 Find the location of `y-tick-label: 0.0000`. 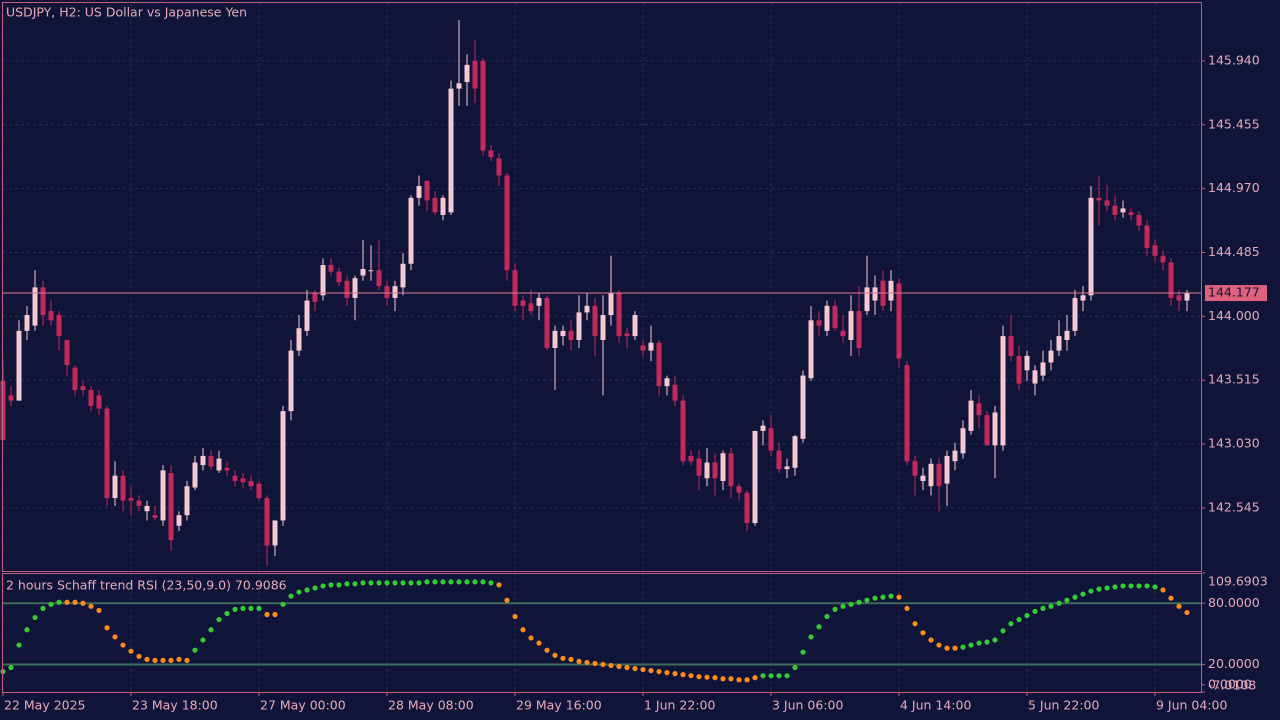

y-tick-label: 0.0000 is located at coordinates (1230, 683).